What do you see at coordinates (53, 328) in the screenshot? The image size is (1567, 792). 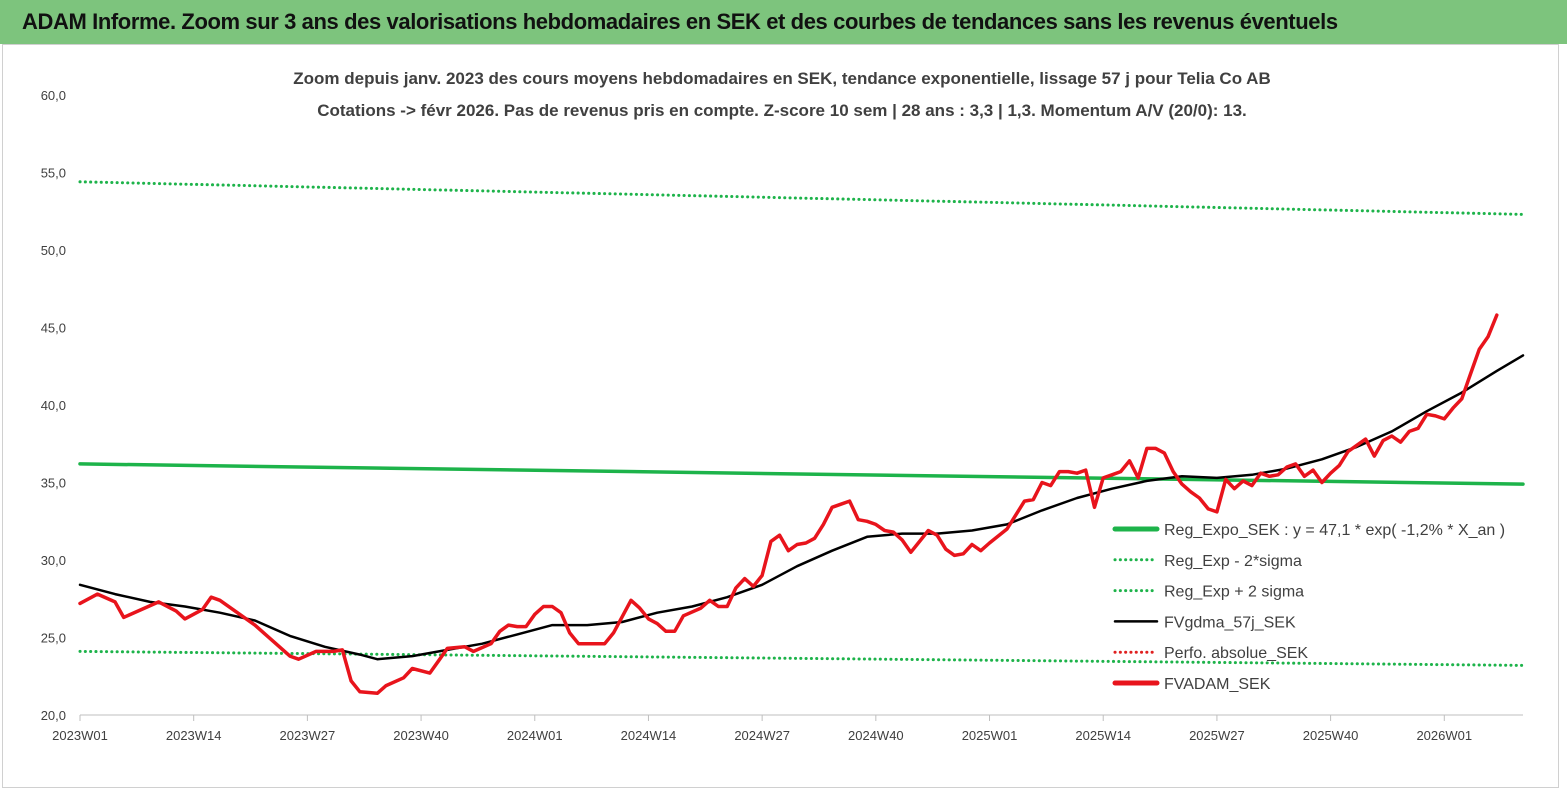 I see `y-tick-label: 45,0` at bounding box center [53, 328].